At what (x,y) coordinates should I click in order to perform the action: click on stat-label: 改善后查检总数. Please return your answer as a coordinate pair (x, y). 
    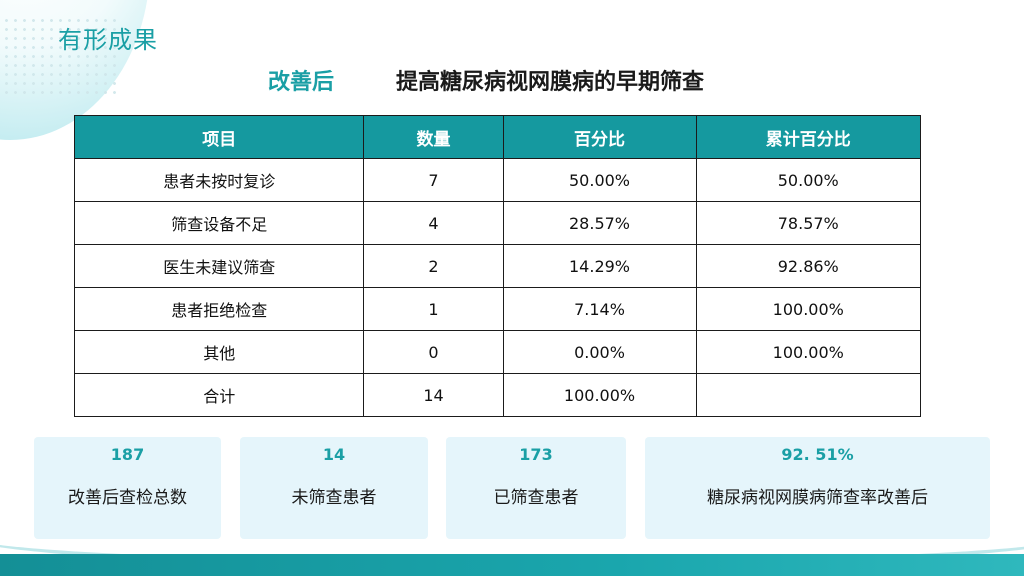
    Looking at the image, I should click on (127, 498).